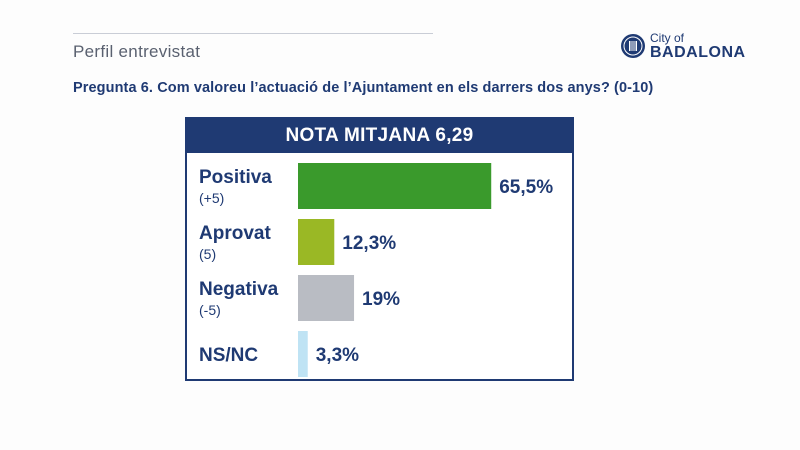 This screenshot has height=450, width=800. Describe the element at coordinates (228, 355) in the screenshot. I see `category-label-ns-nc: NS/NC` at that location.